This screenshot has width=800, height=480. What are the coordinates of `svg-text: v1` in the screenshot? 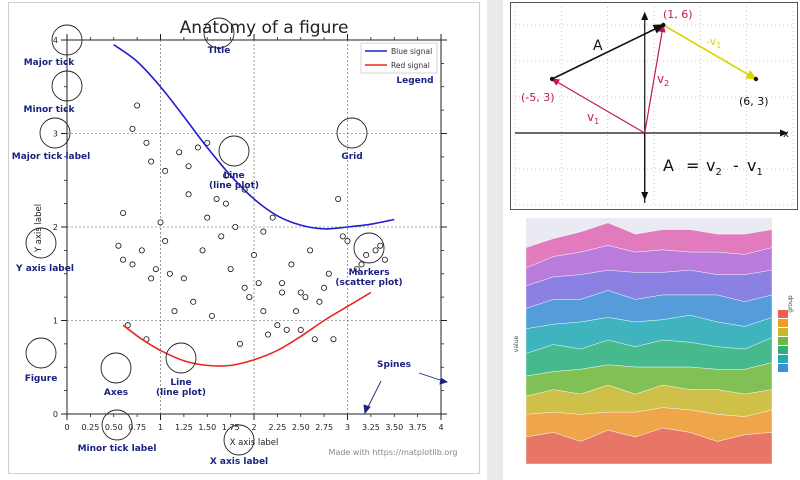 It's located at (755, 167).